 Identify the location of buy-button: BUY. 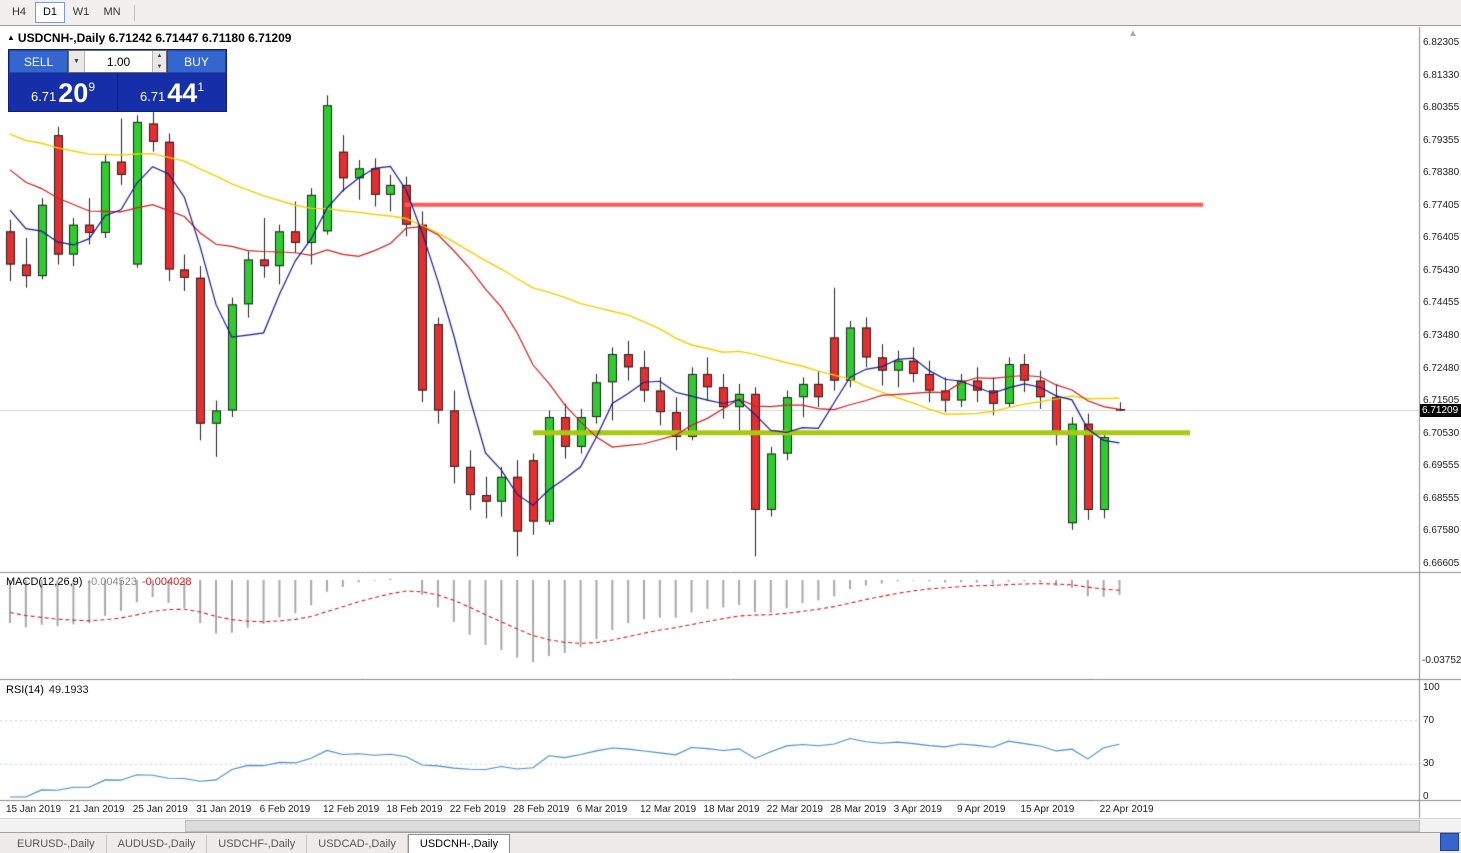
(196, 61).